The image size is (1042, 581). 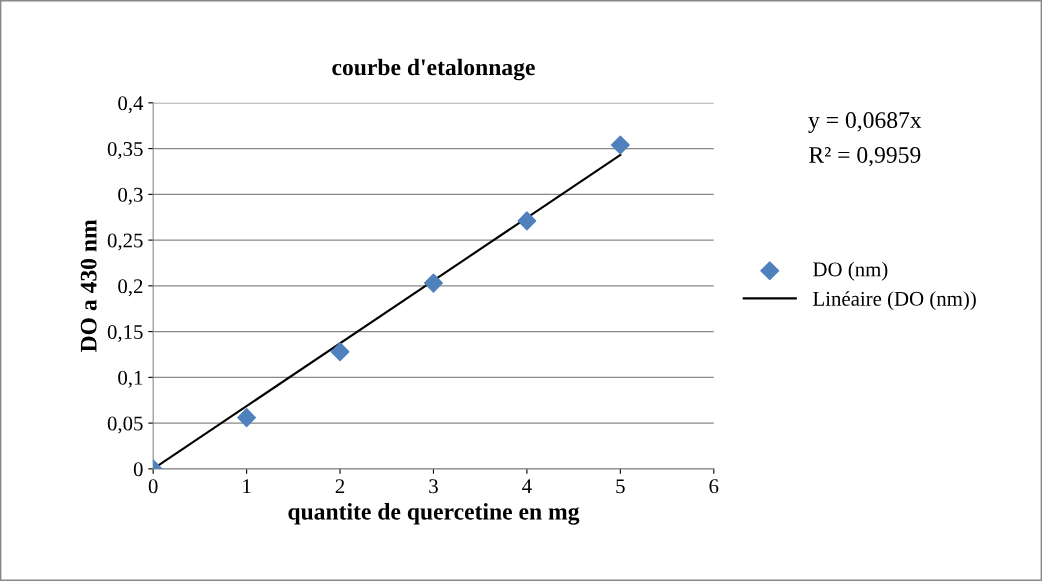 What do you see at coordinates (433, 69) in the screenshot?
I see `chart-title: courbe d'etalonnage` at bounding box center [433, 69].